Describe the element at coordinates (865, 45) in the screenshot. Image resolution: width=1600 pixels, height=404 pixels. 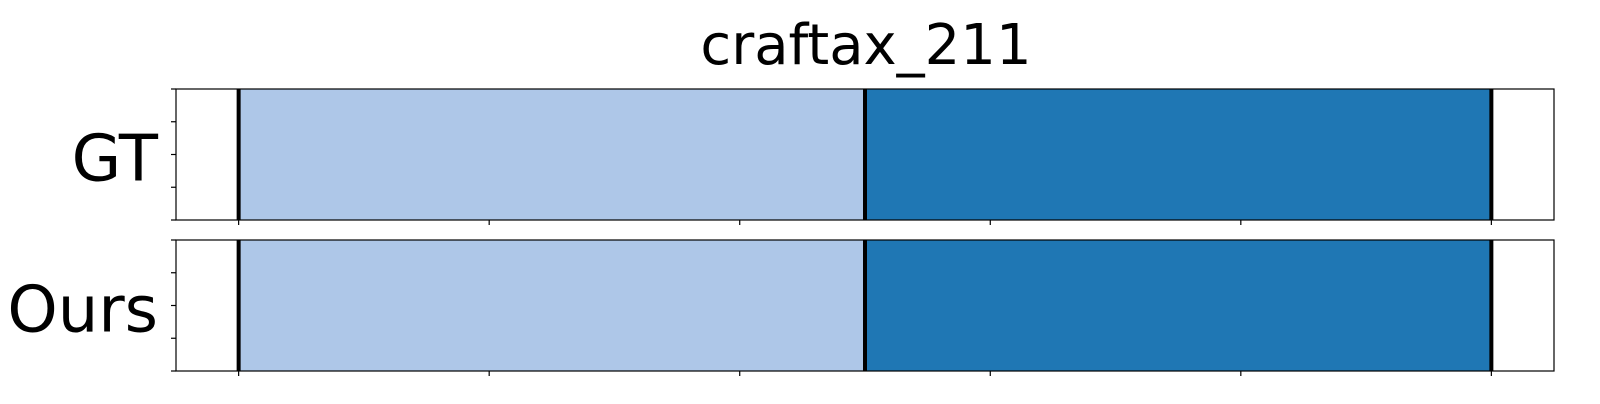
I see `chart-title: craftax_211` at that location.